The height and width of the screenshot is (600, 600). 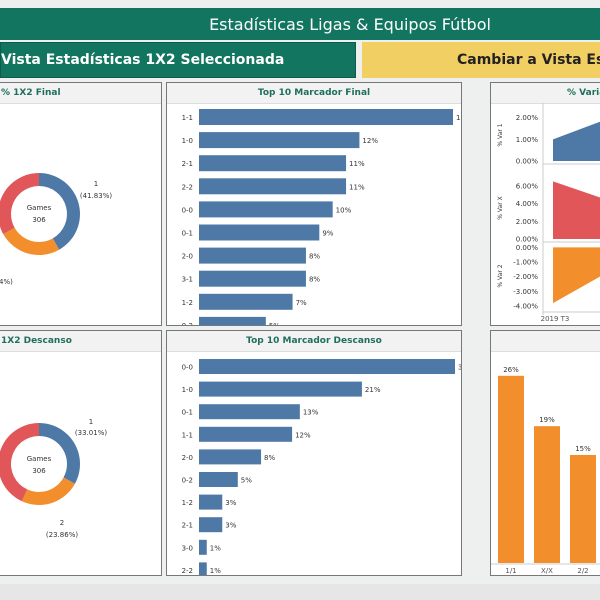 I want to click on column-2/2, so click(x=583, y=509).